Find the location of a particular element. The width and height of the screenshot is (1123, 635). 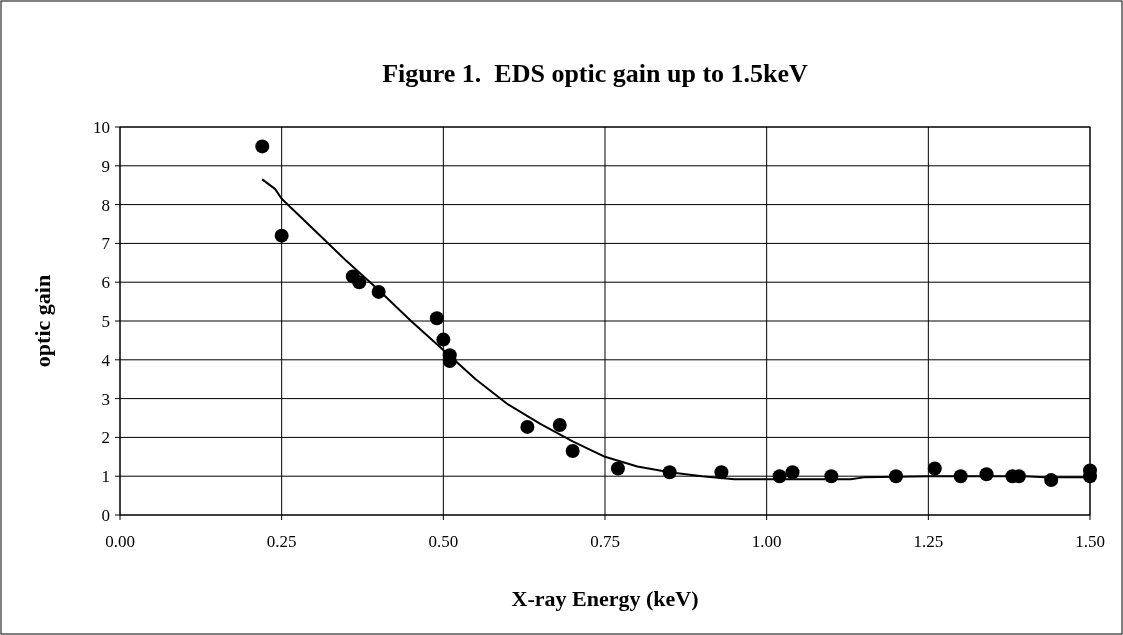

chart-title: Figure 1. EDS optic gain up to 1.5keV is located at coordinates (595, 73).